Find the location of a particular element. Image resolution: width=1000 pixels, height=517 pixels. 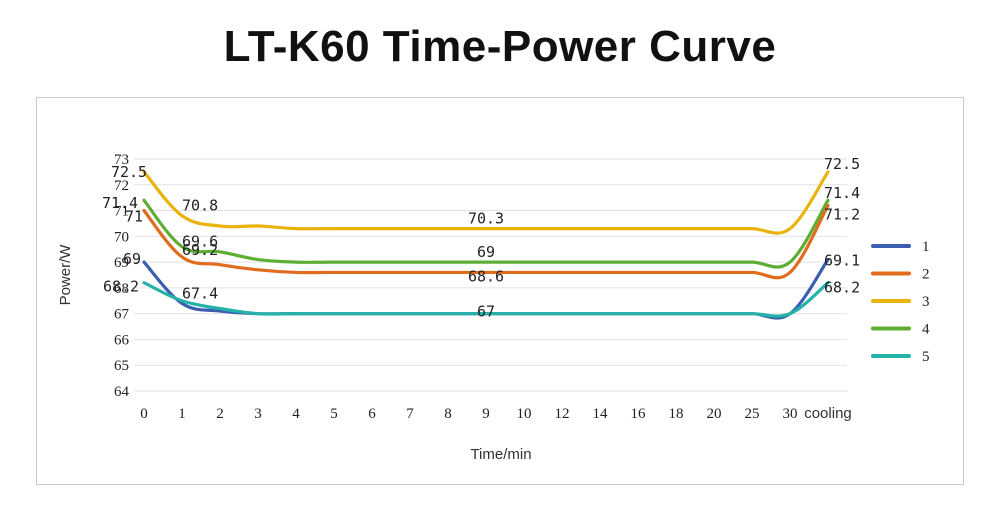

legend-label-5: 5 is located at coordinates (926, 357).